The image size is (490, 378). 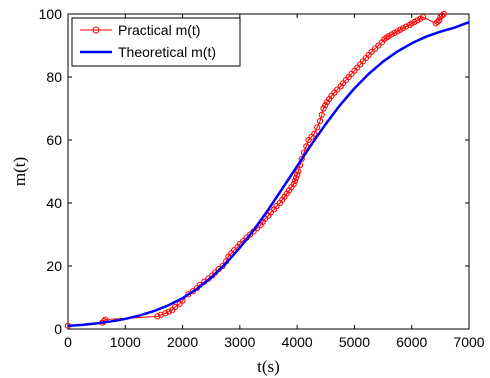 I want to click on y-tick-label: 0, so click(x=58, y=329).